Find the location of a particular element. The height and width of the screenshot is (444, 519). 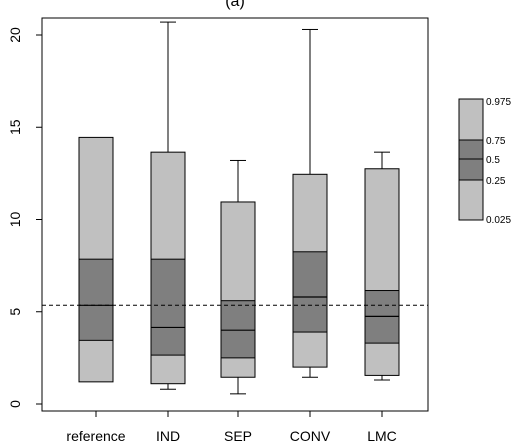

y-tick-label: 15 is located at coordinates (15, 127).